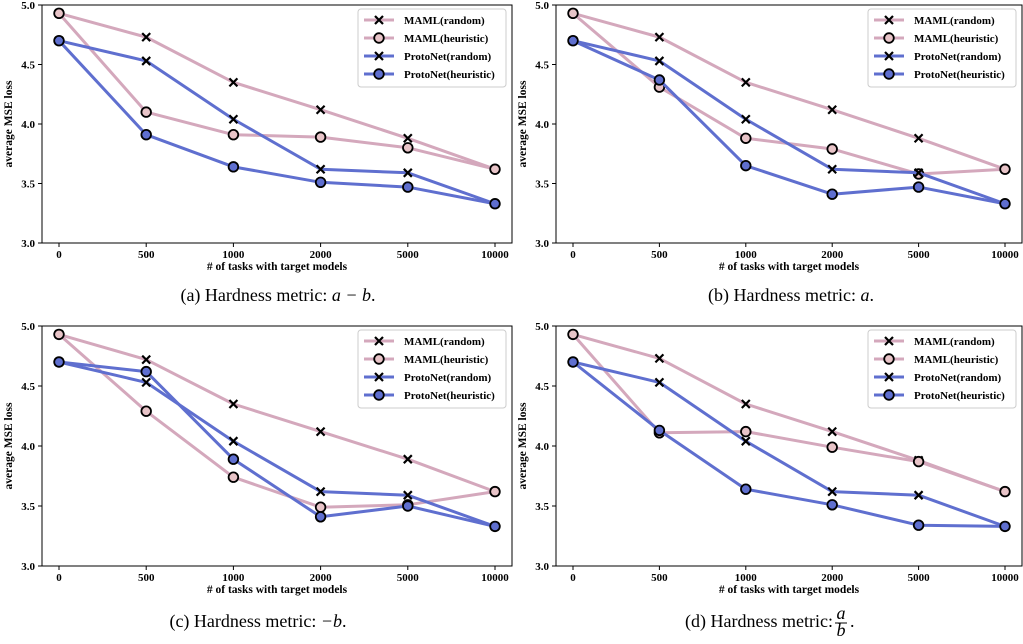 The width and height of the screenshot is (1023, 644). What do you see at coordinates (759, 621) in the screenshot?
I see `panel-caption: (d) Hardness metric:` at bounding box center [759, 621].